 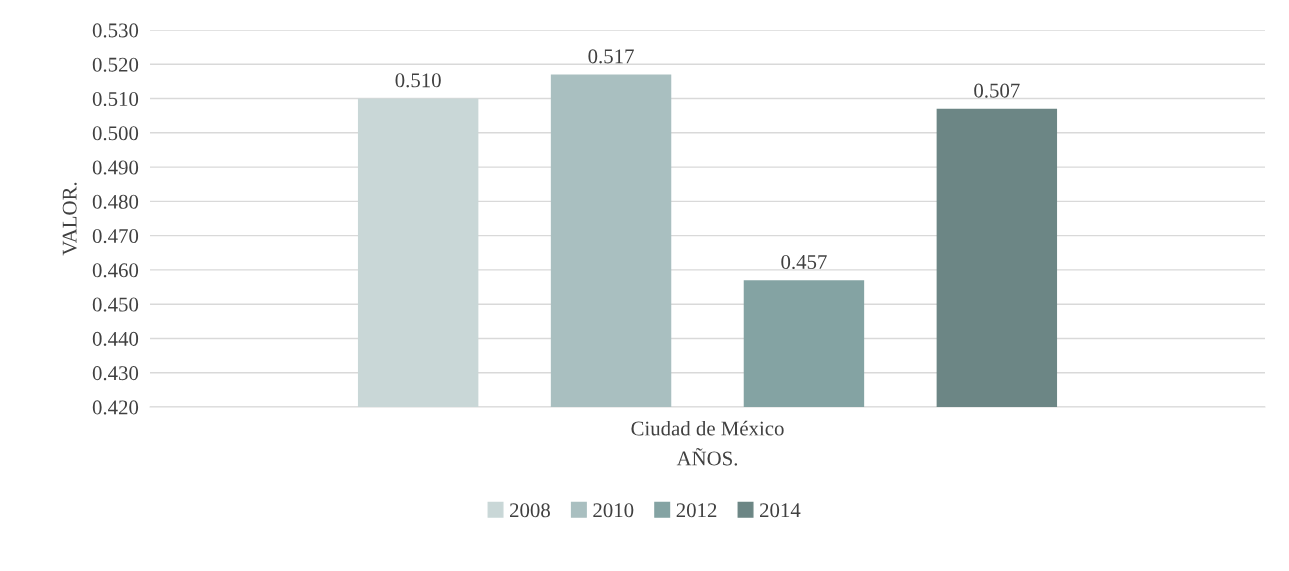 What do you see at coordinates (115, 30) in the screenshot?
I see `y-tick-label: 0.530` at bounding box center [115, 30].